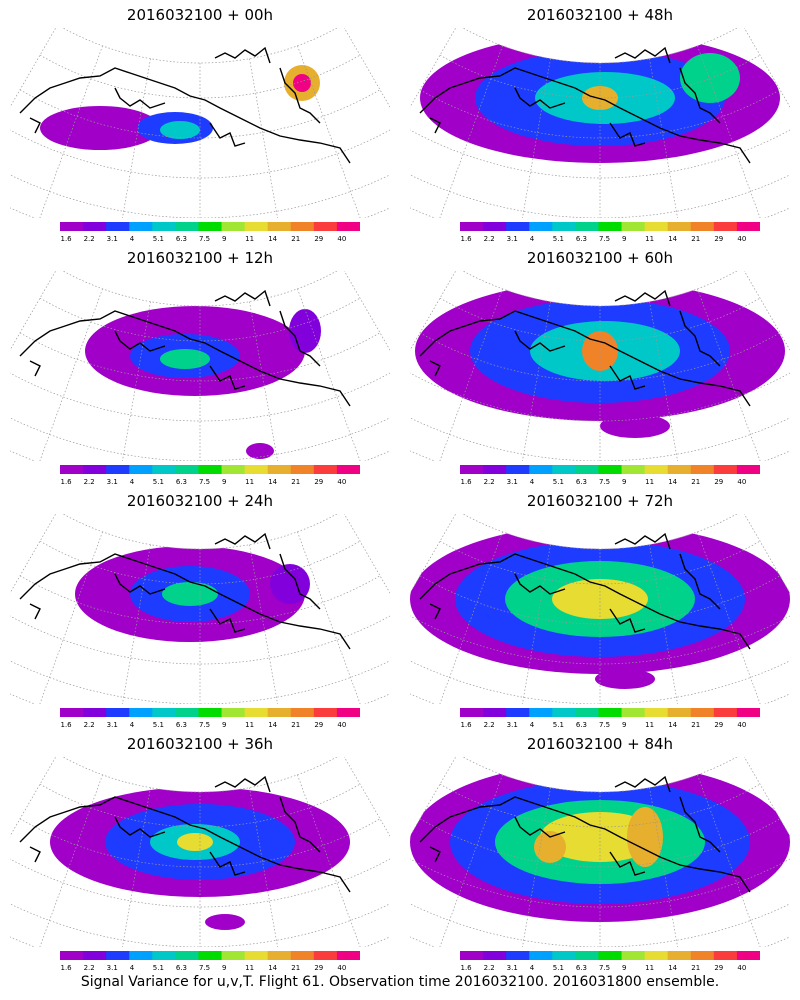 This screenshot has height=1000, width=800. What do you see at coordinates (200, 258) in the screenshot?
I see `panel-title: 2016032100 + 12h` at bounding box center [200, 258].